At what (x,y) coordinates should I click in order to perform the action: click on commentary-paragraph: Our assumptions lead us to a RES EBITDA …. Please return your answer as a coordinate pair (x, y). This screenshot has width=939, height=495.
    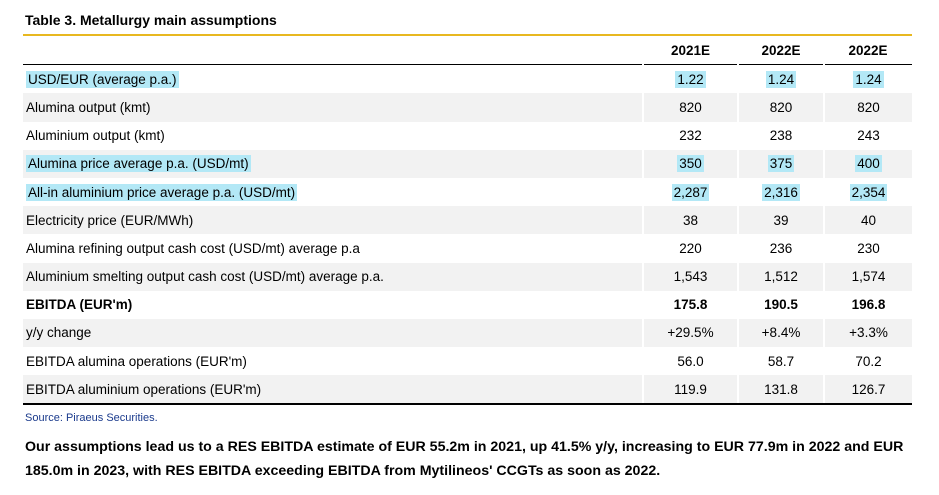
    Looking at the image, I should click on (464, 459).